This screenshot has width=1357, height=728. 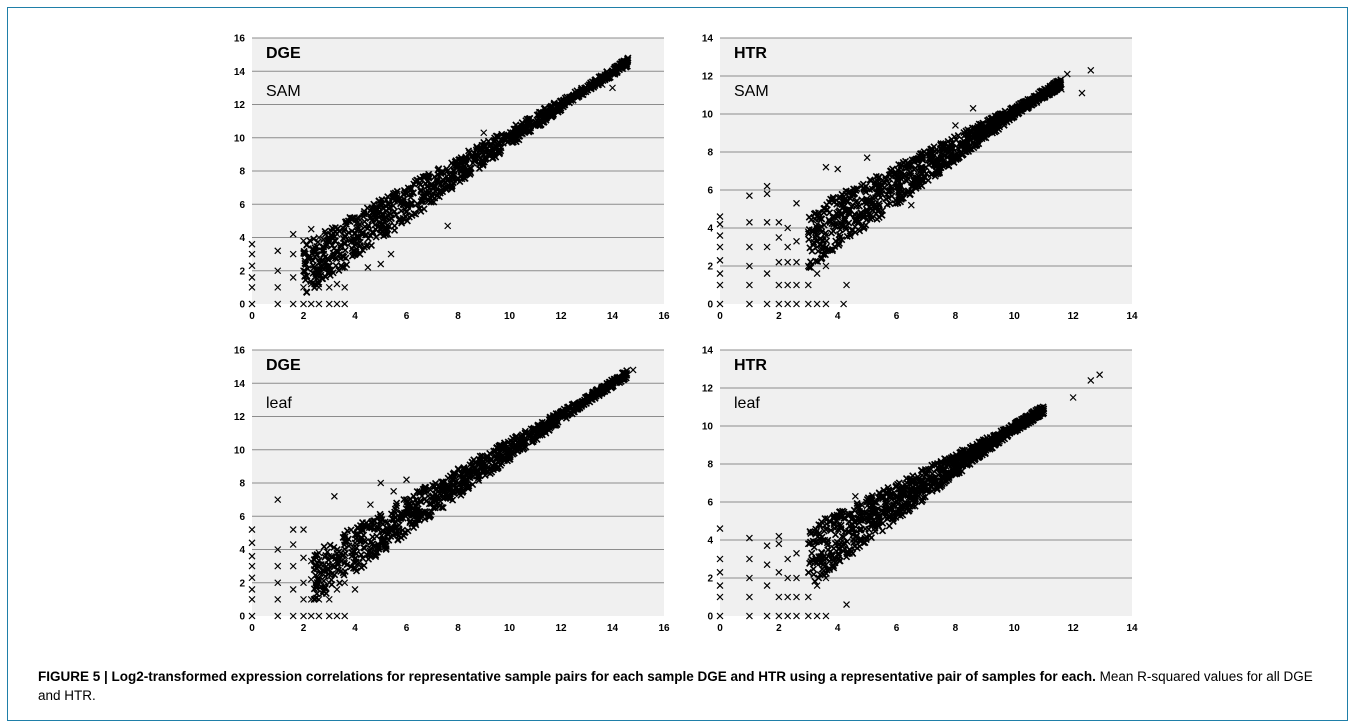 I want to click on y-tick-label: 6, so click(x=242, y=205).